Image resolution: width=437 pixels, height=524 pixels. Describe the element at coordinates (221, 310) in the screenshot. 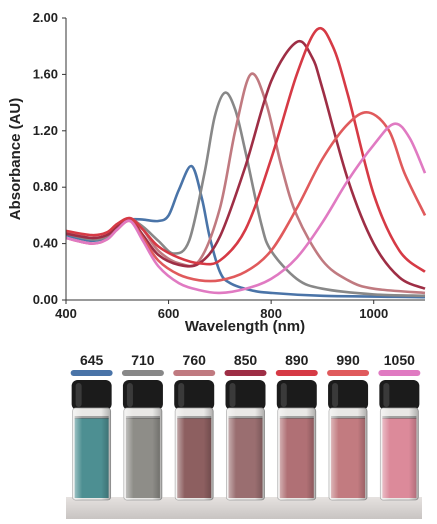

I see `x-ticks: 400 600 800 1000` at that location.